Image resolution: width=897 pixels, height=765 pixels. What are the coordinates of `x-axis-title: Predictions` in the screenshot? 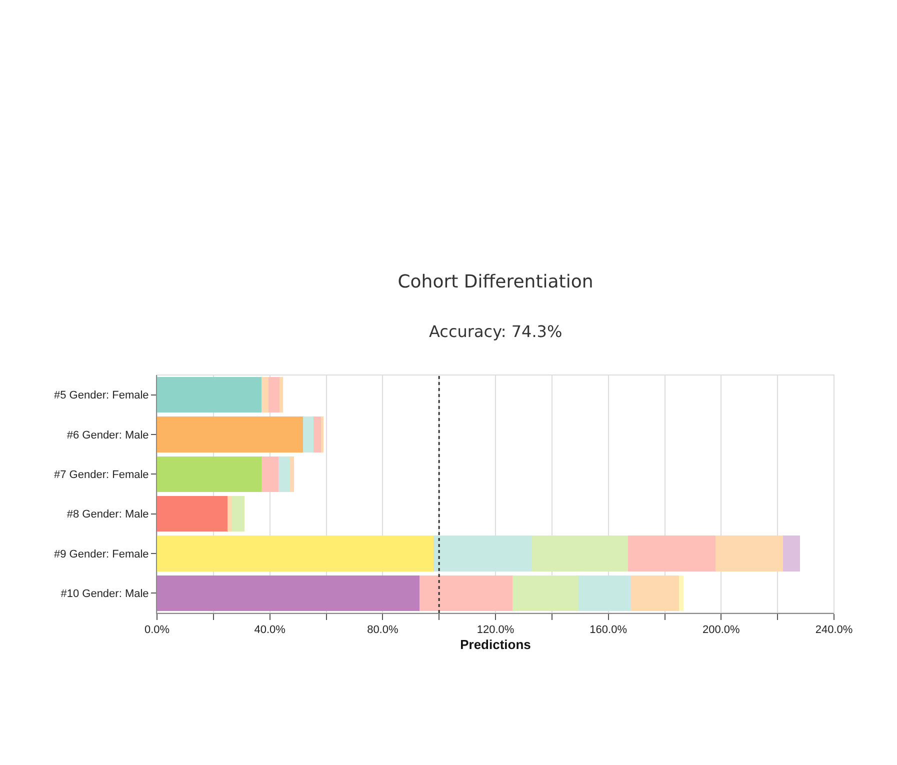 It's located at (495, 644).